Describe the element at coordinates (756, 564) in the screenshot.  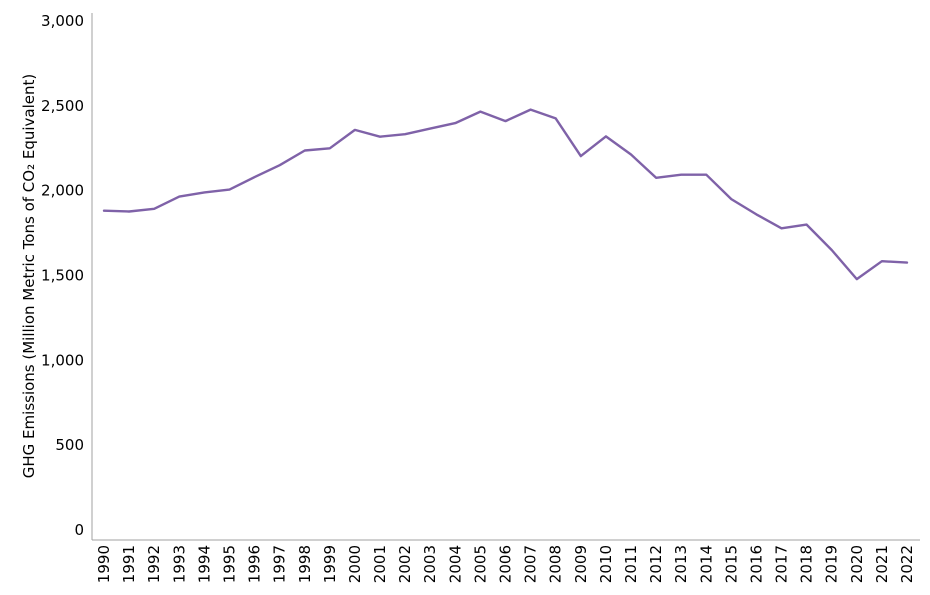
I see `x-tick-label: 2016` at that location.